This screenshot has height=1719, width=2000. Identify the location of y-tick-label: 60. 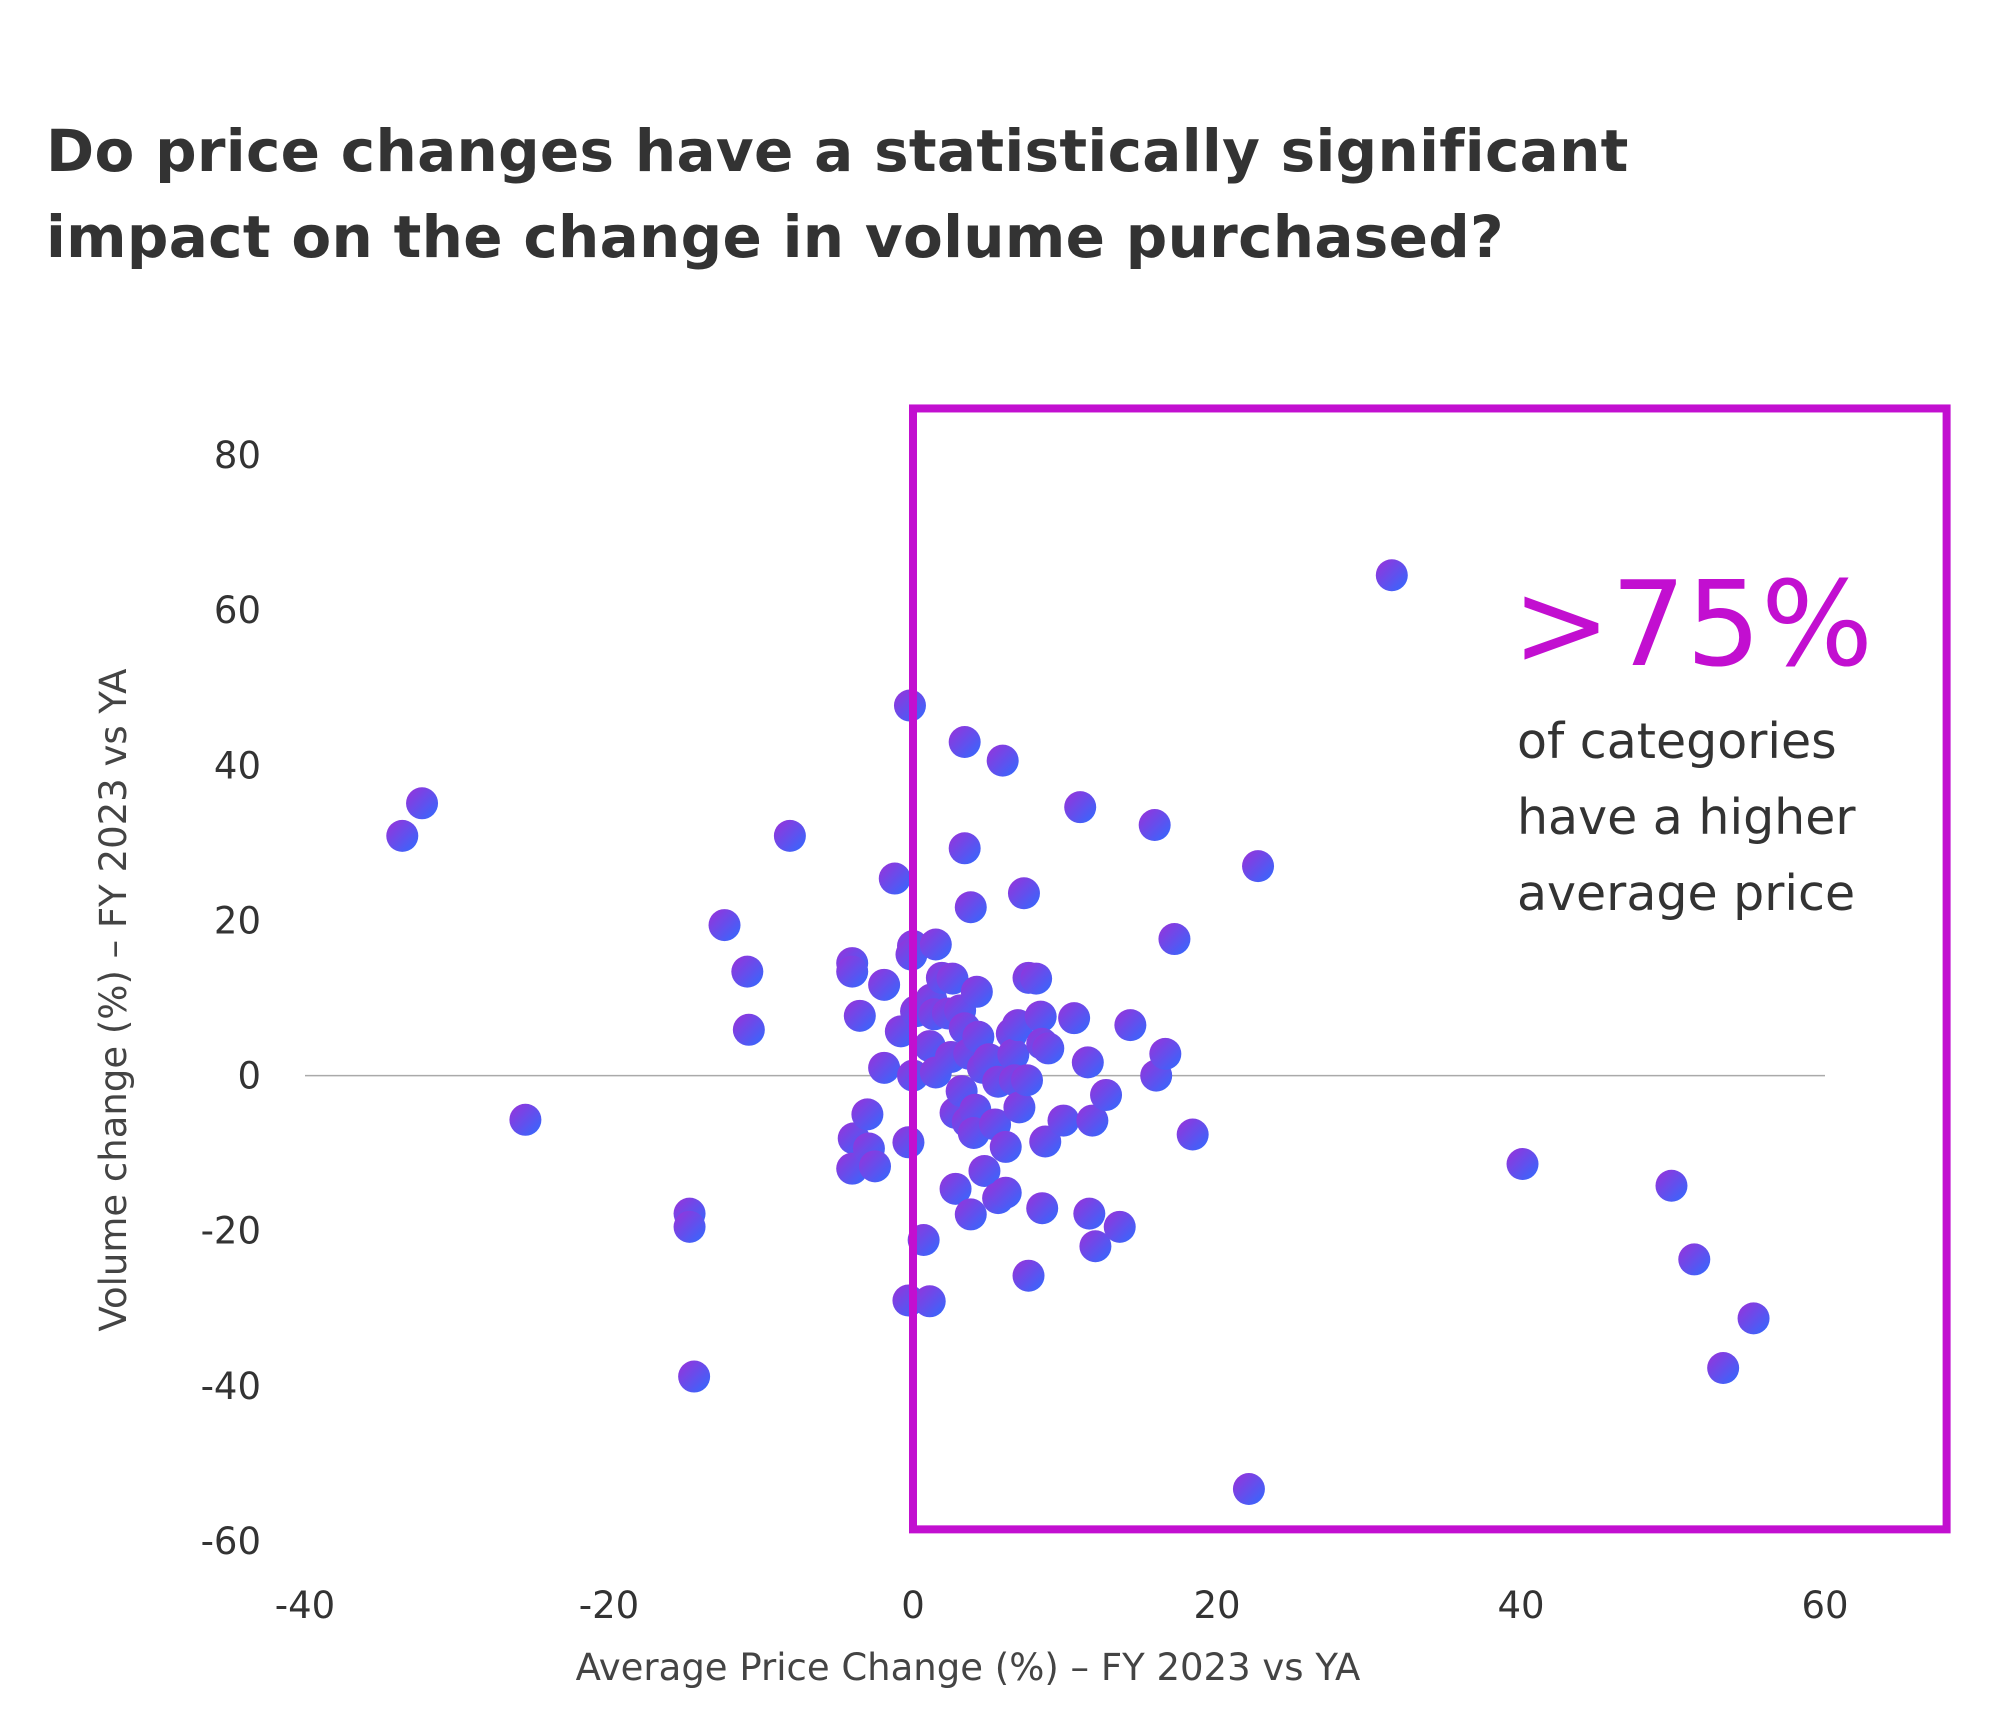
(237, 610).